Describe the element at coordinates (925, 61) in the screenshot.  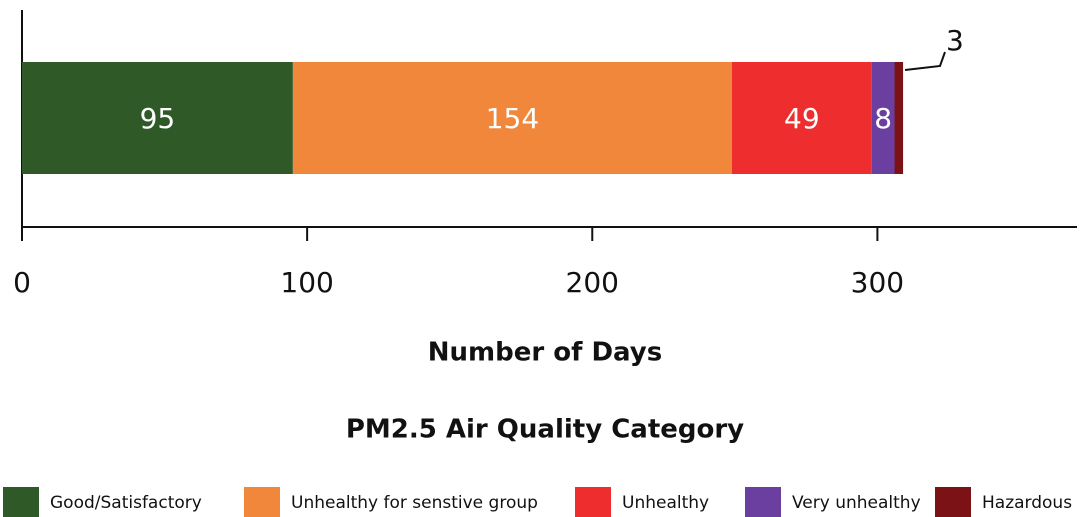
I see `leader-line` at that location.